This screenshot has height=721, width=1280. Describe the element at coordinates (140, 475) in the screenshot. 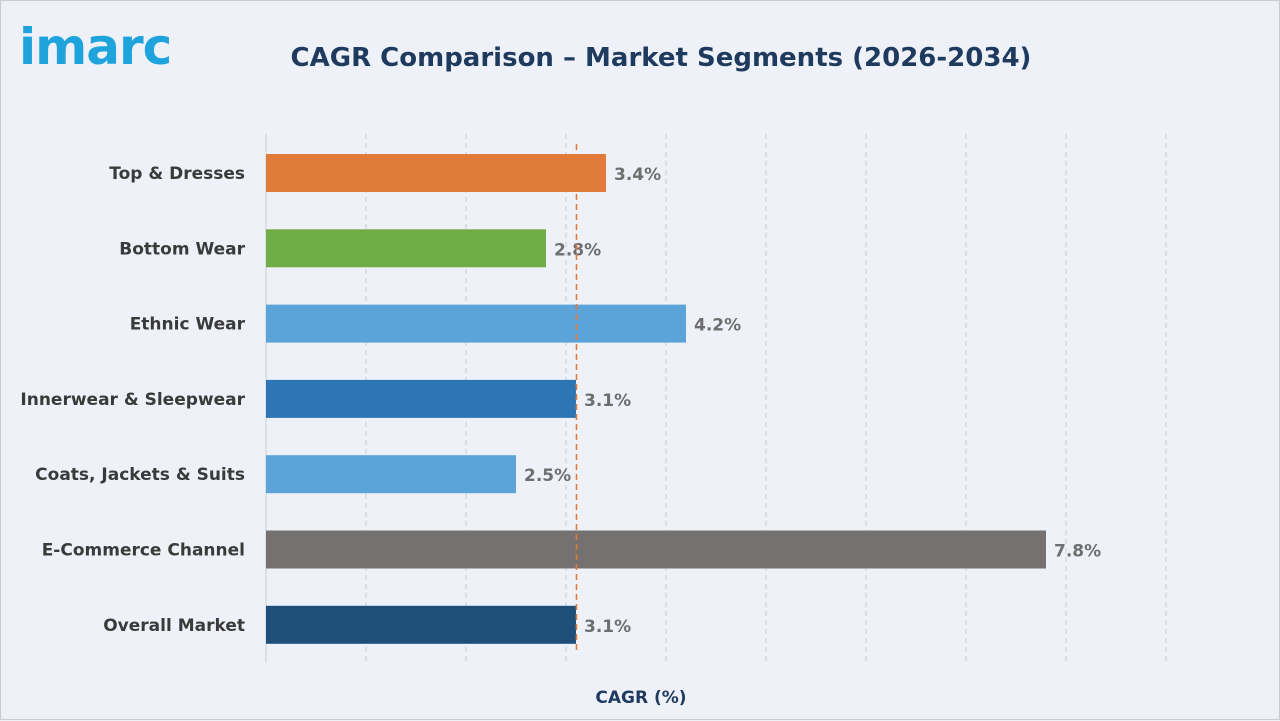

I see `category-label: Coats, Jackets & Suits` at that location.